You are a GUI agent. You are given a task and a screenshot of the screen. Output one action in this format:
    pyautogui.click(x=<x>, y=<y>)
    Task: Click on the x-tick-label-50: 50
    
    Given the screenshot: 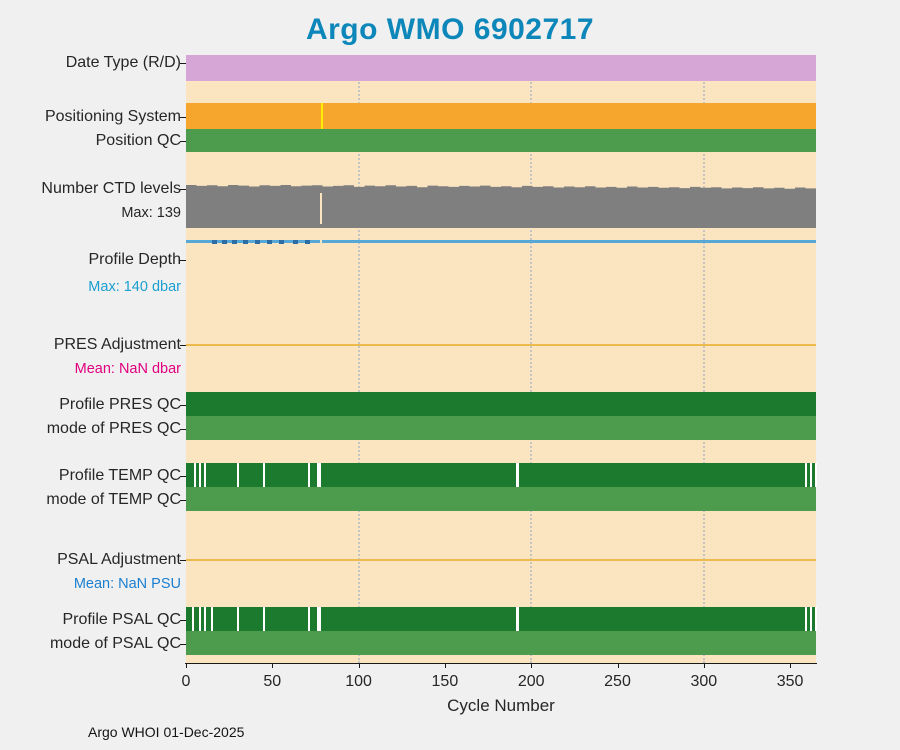 What is the action you would take?
    pyautogui.click(x=272, y=681)
    